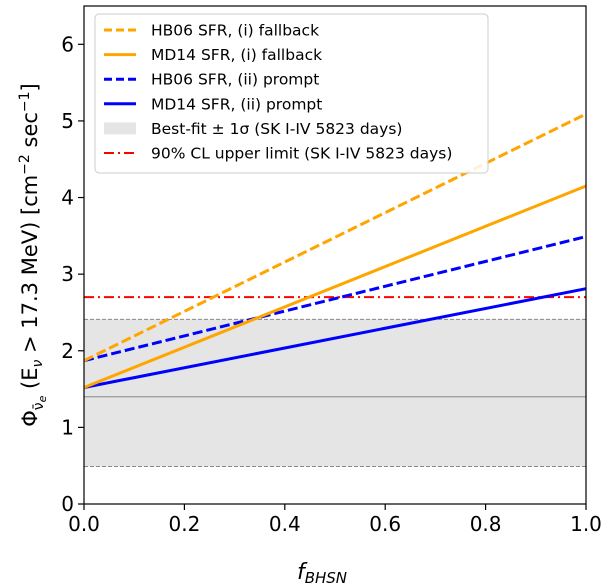  What do you see at coordinates (236, 104) in the screenshot?
I see `legend-label-4: MD14 SFR, (ii) prompt` at bounding box center [236, 104].